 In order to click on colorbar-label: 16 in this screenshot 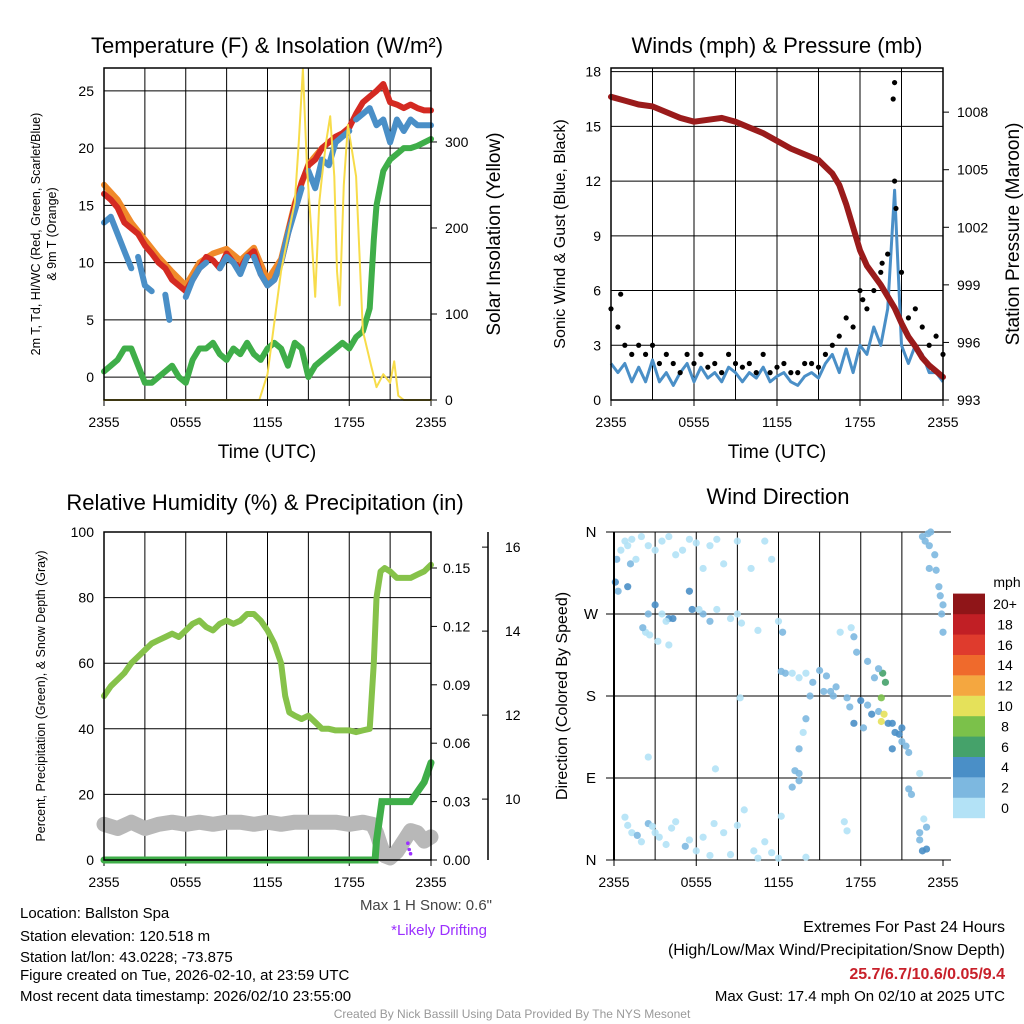, I will do `click(1005, 645)`.